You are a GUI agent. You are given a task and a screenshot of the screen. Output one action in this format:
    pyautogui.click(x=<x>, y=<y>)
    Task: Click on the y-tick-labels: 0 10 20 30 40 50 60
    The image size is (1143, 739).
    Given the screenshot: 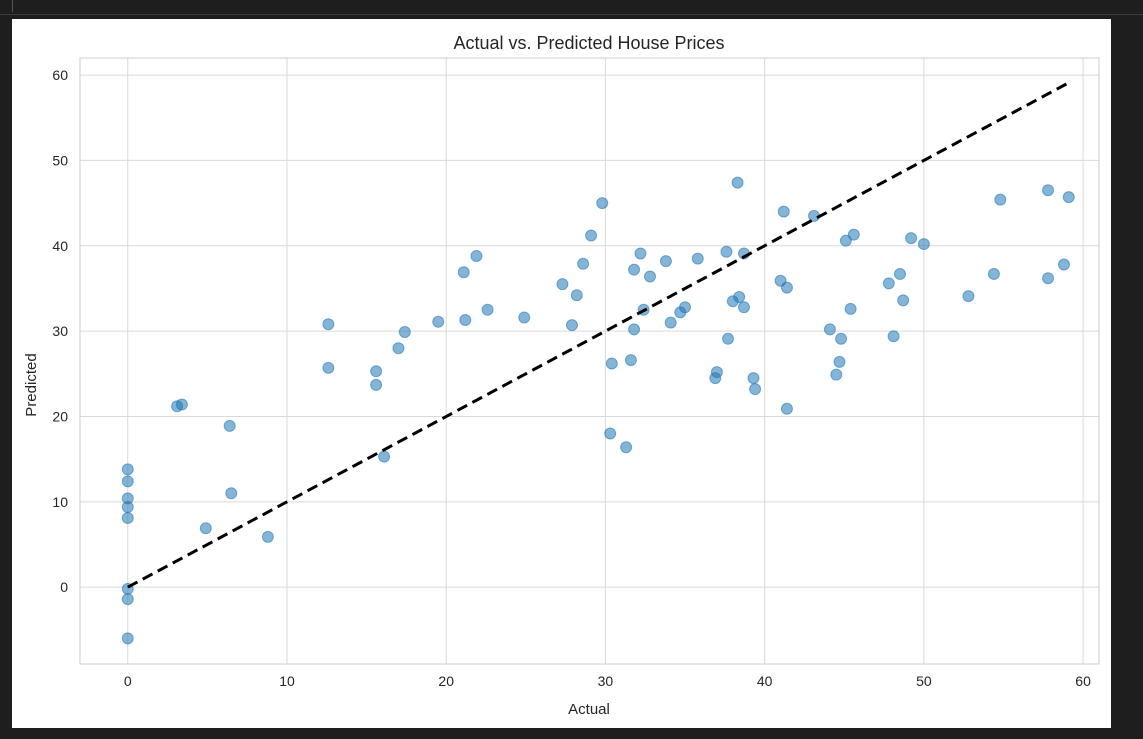 What is the action you would take?
    pyautogui.click(x=60, y=331)
    